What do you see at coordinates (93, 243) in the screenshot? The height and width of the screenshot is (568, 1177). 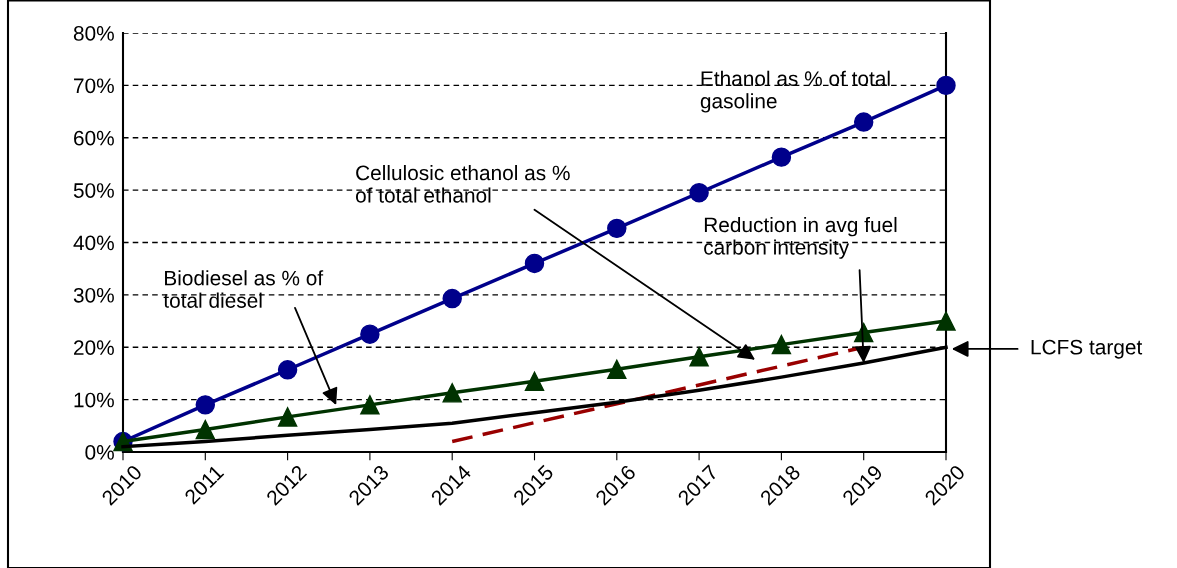 I see `y-tick-label: 40%` at bounding box center [93, 243].